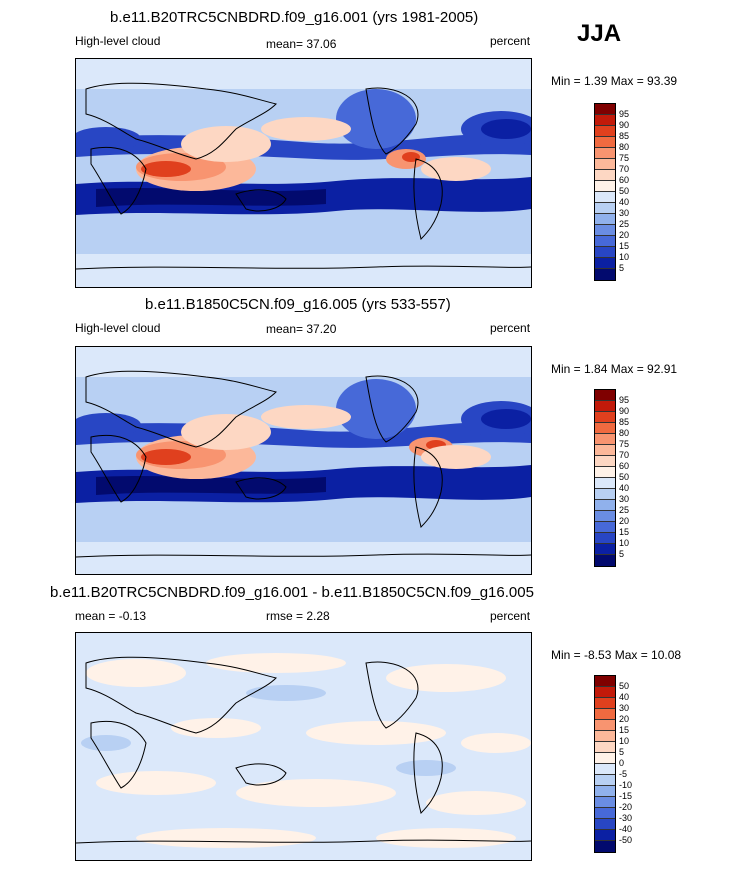  What do you see at coordinates (510, 328) in the screenshot?
I see `panel2-units-label: percent` at bounding box center [510, 328].